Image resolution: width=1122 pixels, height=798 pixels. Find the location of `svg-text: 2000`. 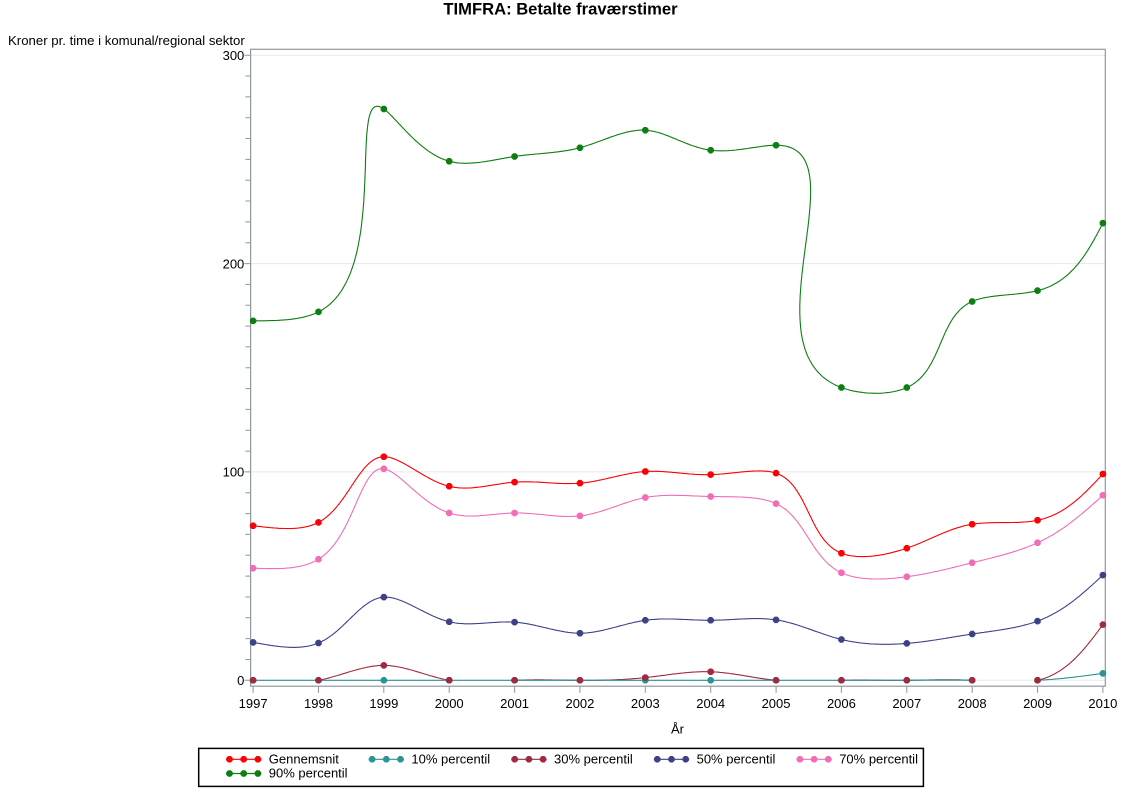

svg-text: 2000 is located at coordinates (449, 703).